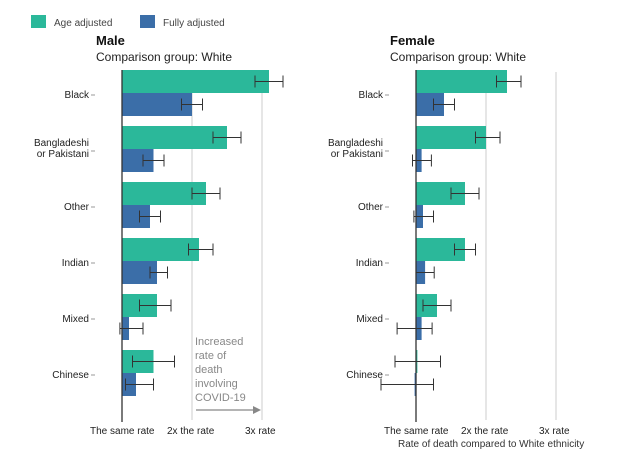  Describe the element at coordinates (122, 431) in the screenshot. I see `male-x-tick-label-1: The same rate` at that location.